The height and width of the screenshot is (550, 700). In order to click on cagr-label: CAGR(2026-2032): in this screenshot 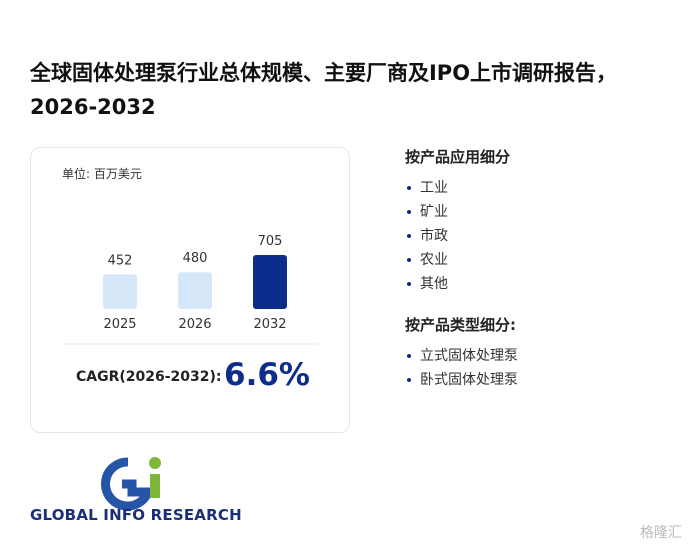, I will do `click(149, 377)`.